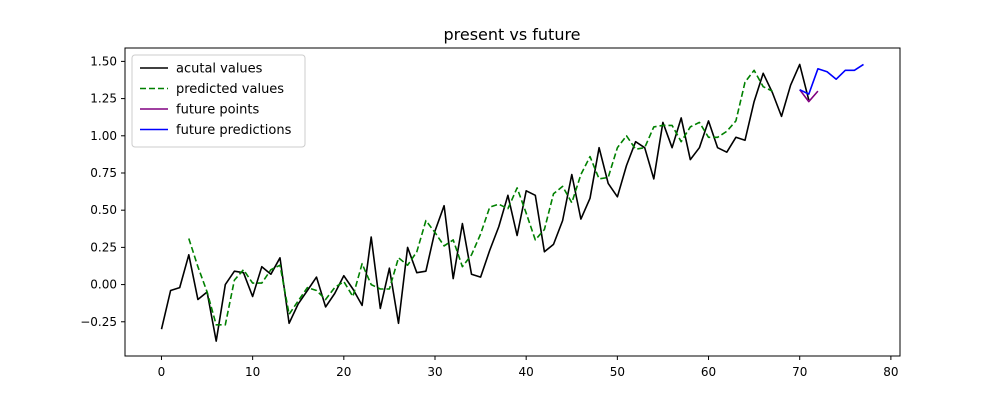  Describe the element at coordinates (103, 247) in the screenshot. I see `y-tick-label: 0.25` at that location.